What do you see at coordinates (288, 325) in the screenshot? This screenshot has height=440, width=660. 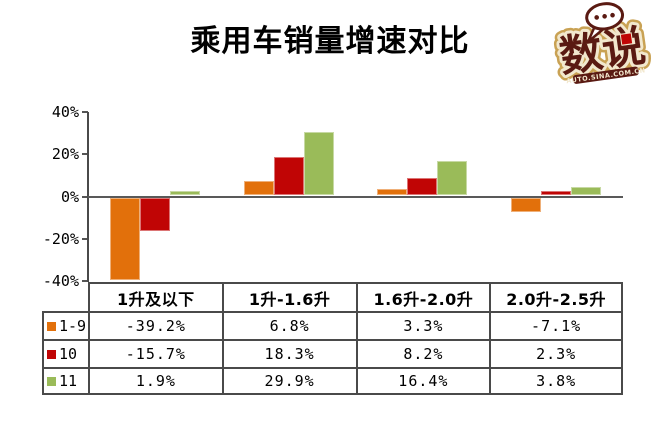 I see `table-cell: 6.8%` at bounding box center [288, 325].